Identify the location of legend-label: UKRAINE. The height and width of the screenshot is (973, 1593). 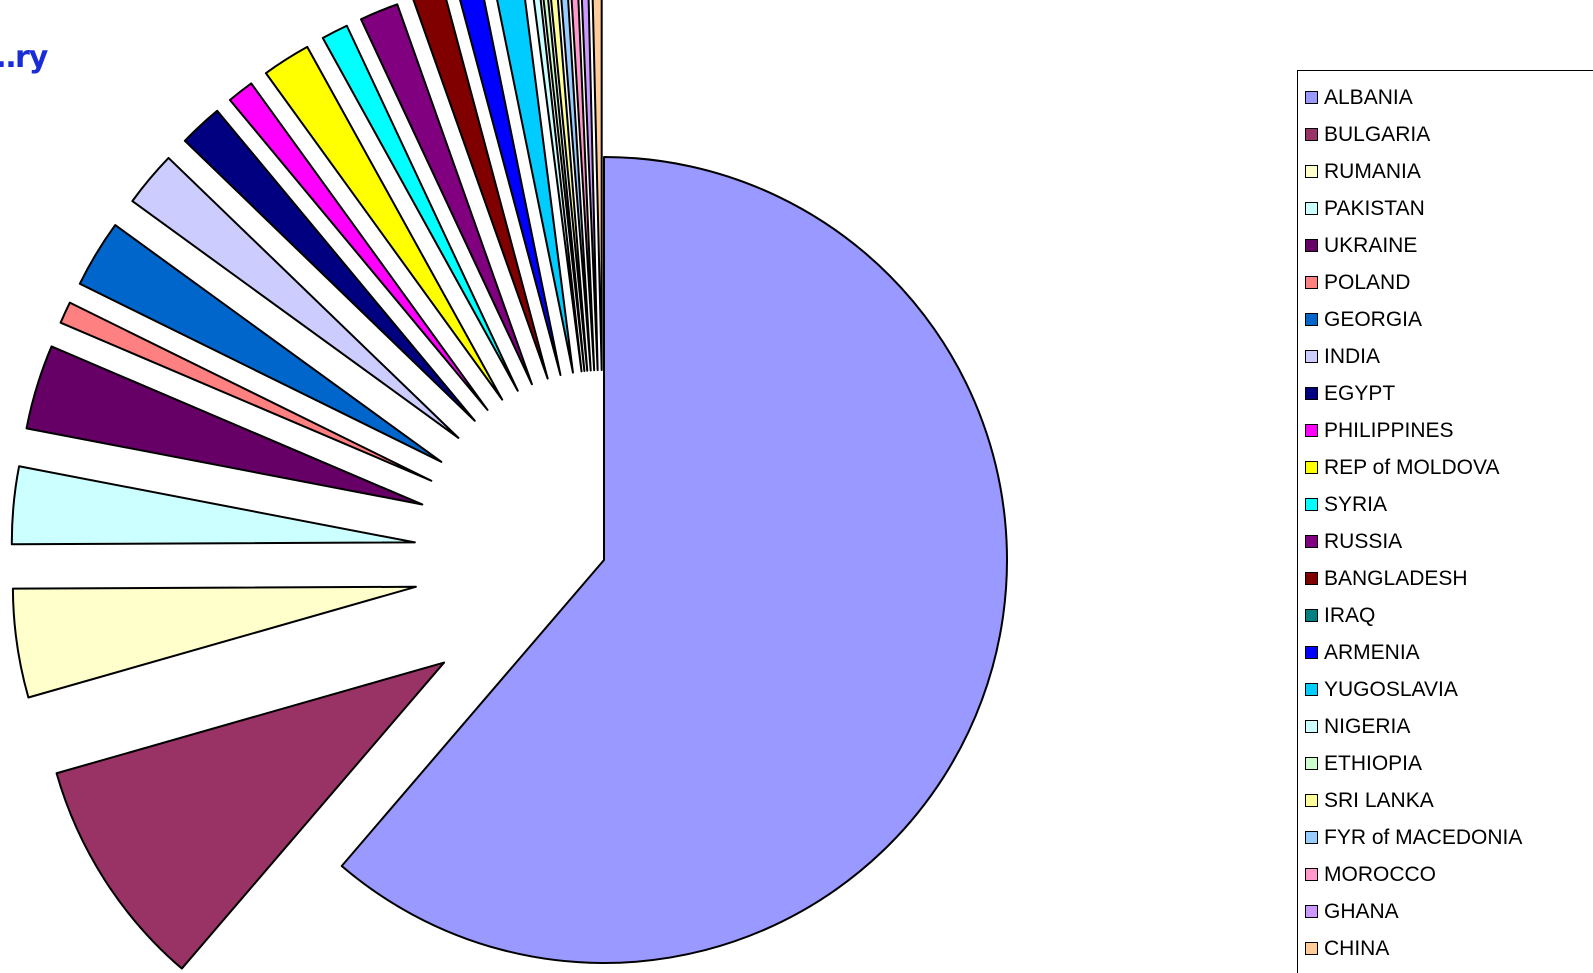
(1371, 245).